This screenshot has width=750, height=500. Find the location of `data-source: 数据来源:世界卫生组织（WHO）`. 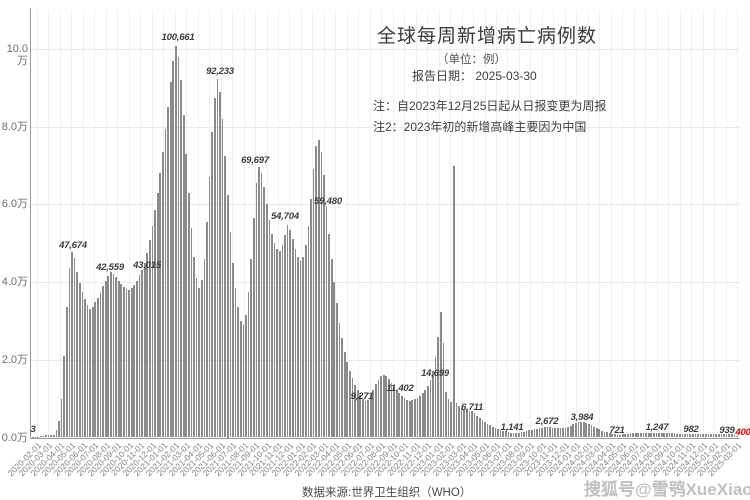

data-source: 数据来源:世界卫生组织（WHO） is located at coordinates (387, 493).